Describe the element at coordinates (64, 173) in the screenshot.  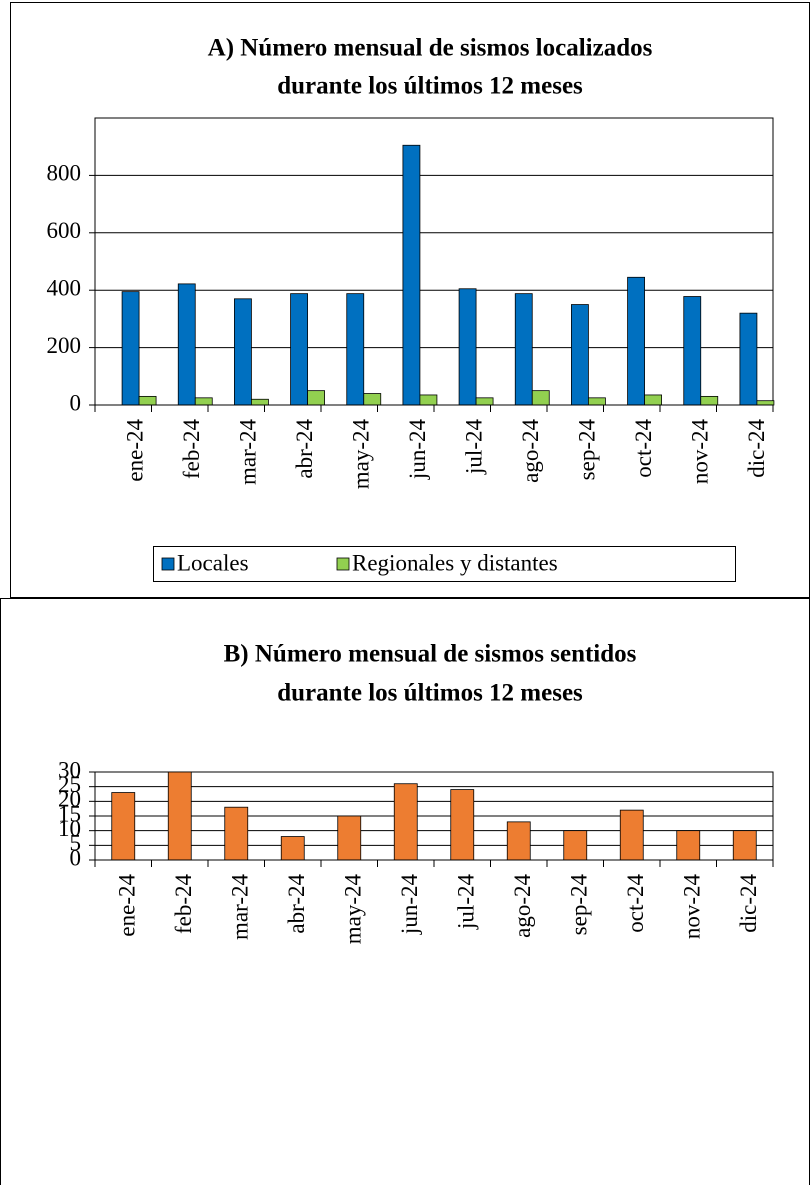
I see `y-tick-label: 800` at that location.